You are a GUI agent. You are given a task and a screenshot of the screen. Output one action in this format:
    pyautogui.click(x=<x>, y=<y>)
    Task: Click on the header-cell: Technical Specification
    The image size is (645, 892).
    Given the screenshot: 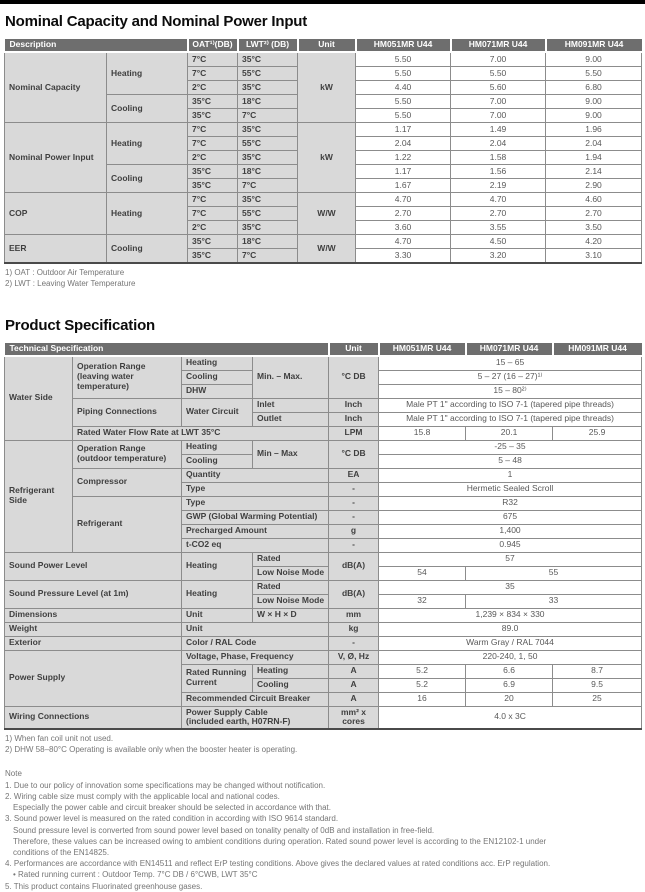 What is the action you would take?
    pyautogui.click(x=167, y=348)
    